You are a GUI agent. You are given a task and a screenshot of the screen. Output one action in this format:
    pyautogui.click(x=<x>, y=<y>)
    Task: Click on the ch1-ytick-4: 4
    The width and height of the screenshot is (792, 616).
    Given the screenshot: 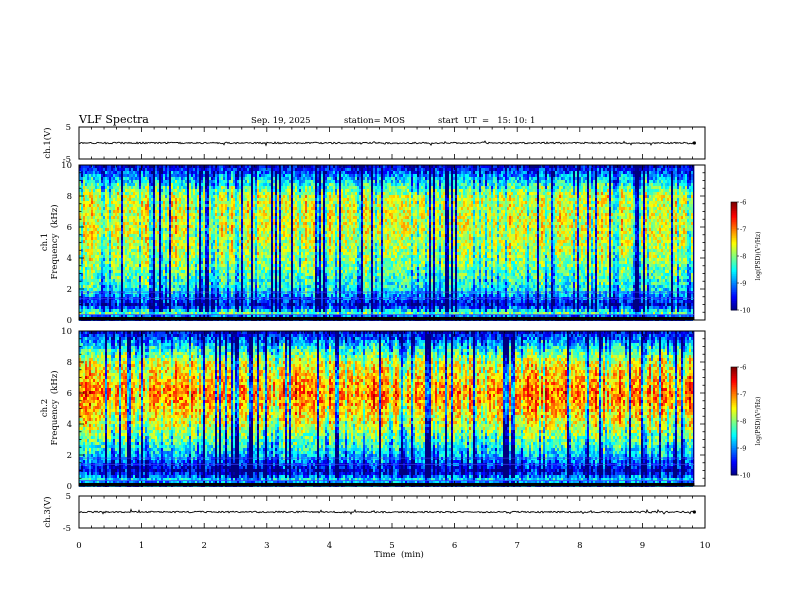 What is the action you would take?
    pyautogui.click(x=69, y=259)
    